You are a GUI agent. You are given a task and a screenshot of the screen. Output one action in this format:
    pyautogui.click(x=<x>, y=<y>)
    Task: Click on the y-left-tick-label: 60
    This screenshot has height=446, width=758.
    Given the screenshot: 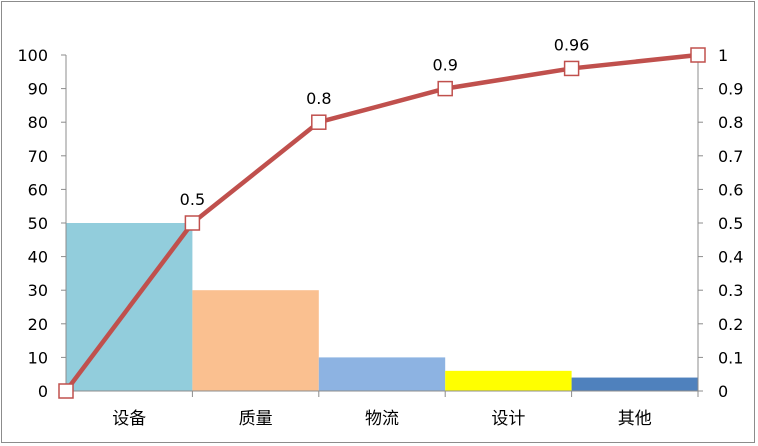 What is the action you would take?
    pyautogui.click(x=38, y=189)
    